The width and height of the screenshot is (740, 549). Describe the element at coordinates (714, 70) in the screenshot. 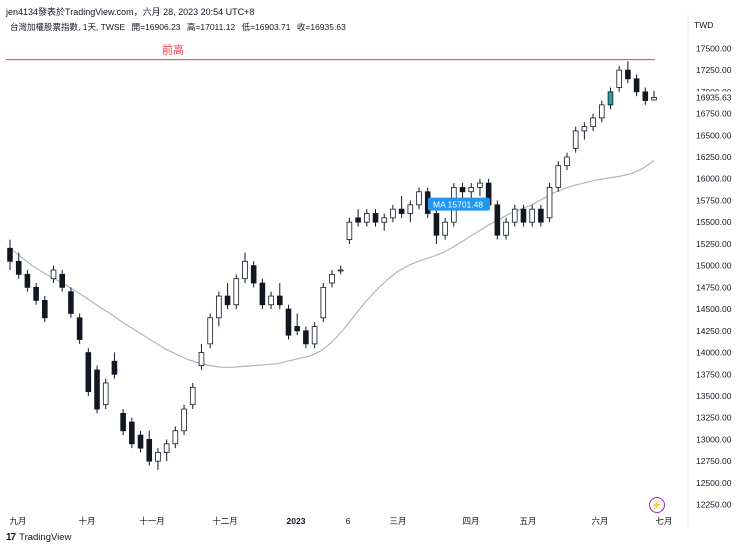

I see `y-tick-label: 17250.00` at that location.